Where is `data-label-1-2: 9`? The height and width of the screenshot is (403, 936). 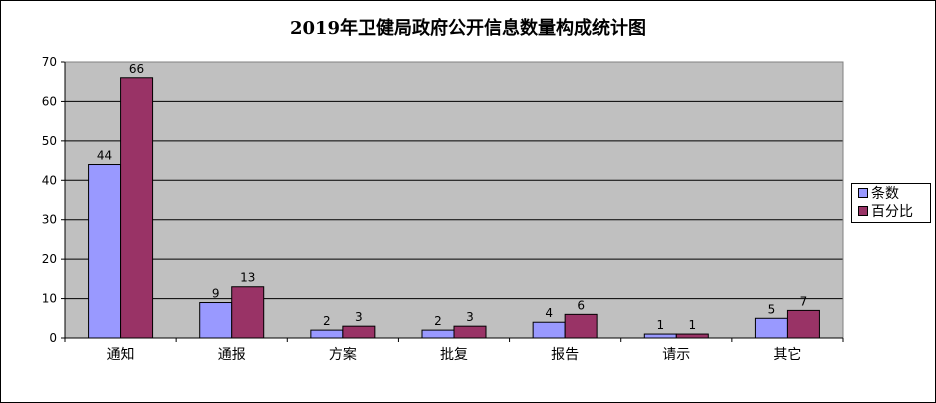 data-label-1-2: 9 is located at coordinates (216, 294).